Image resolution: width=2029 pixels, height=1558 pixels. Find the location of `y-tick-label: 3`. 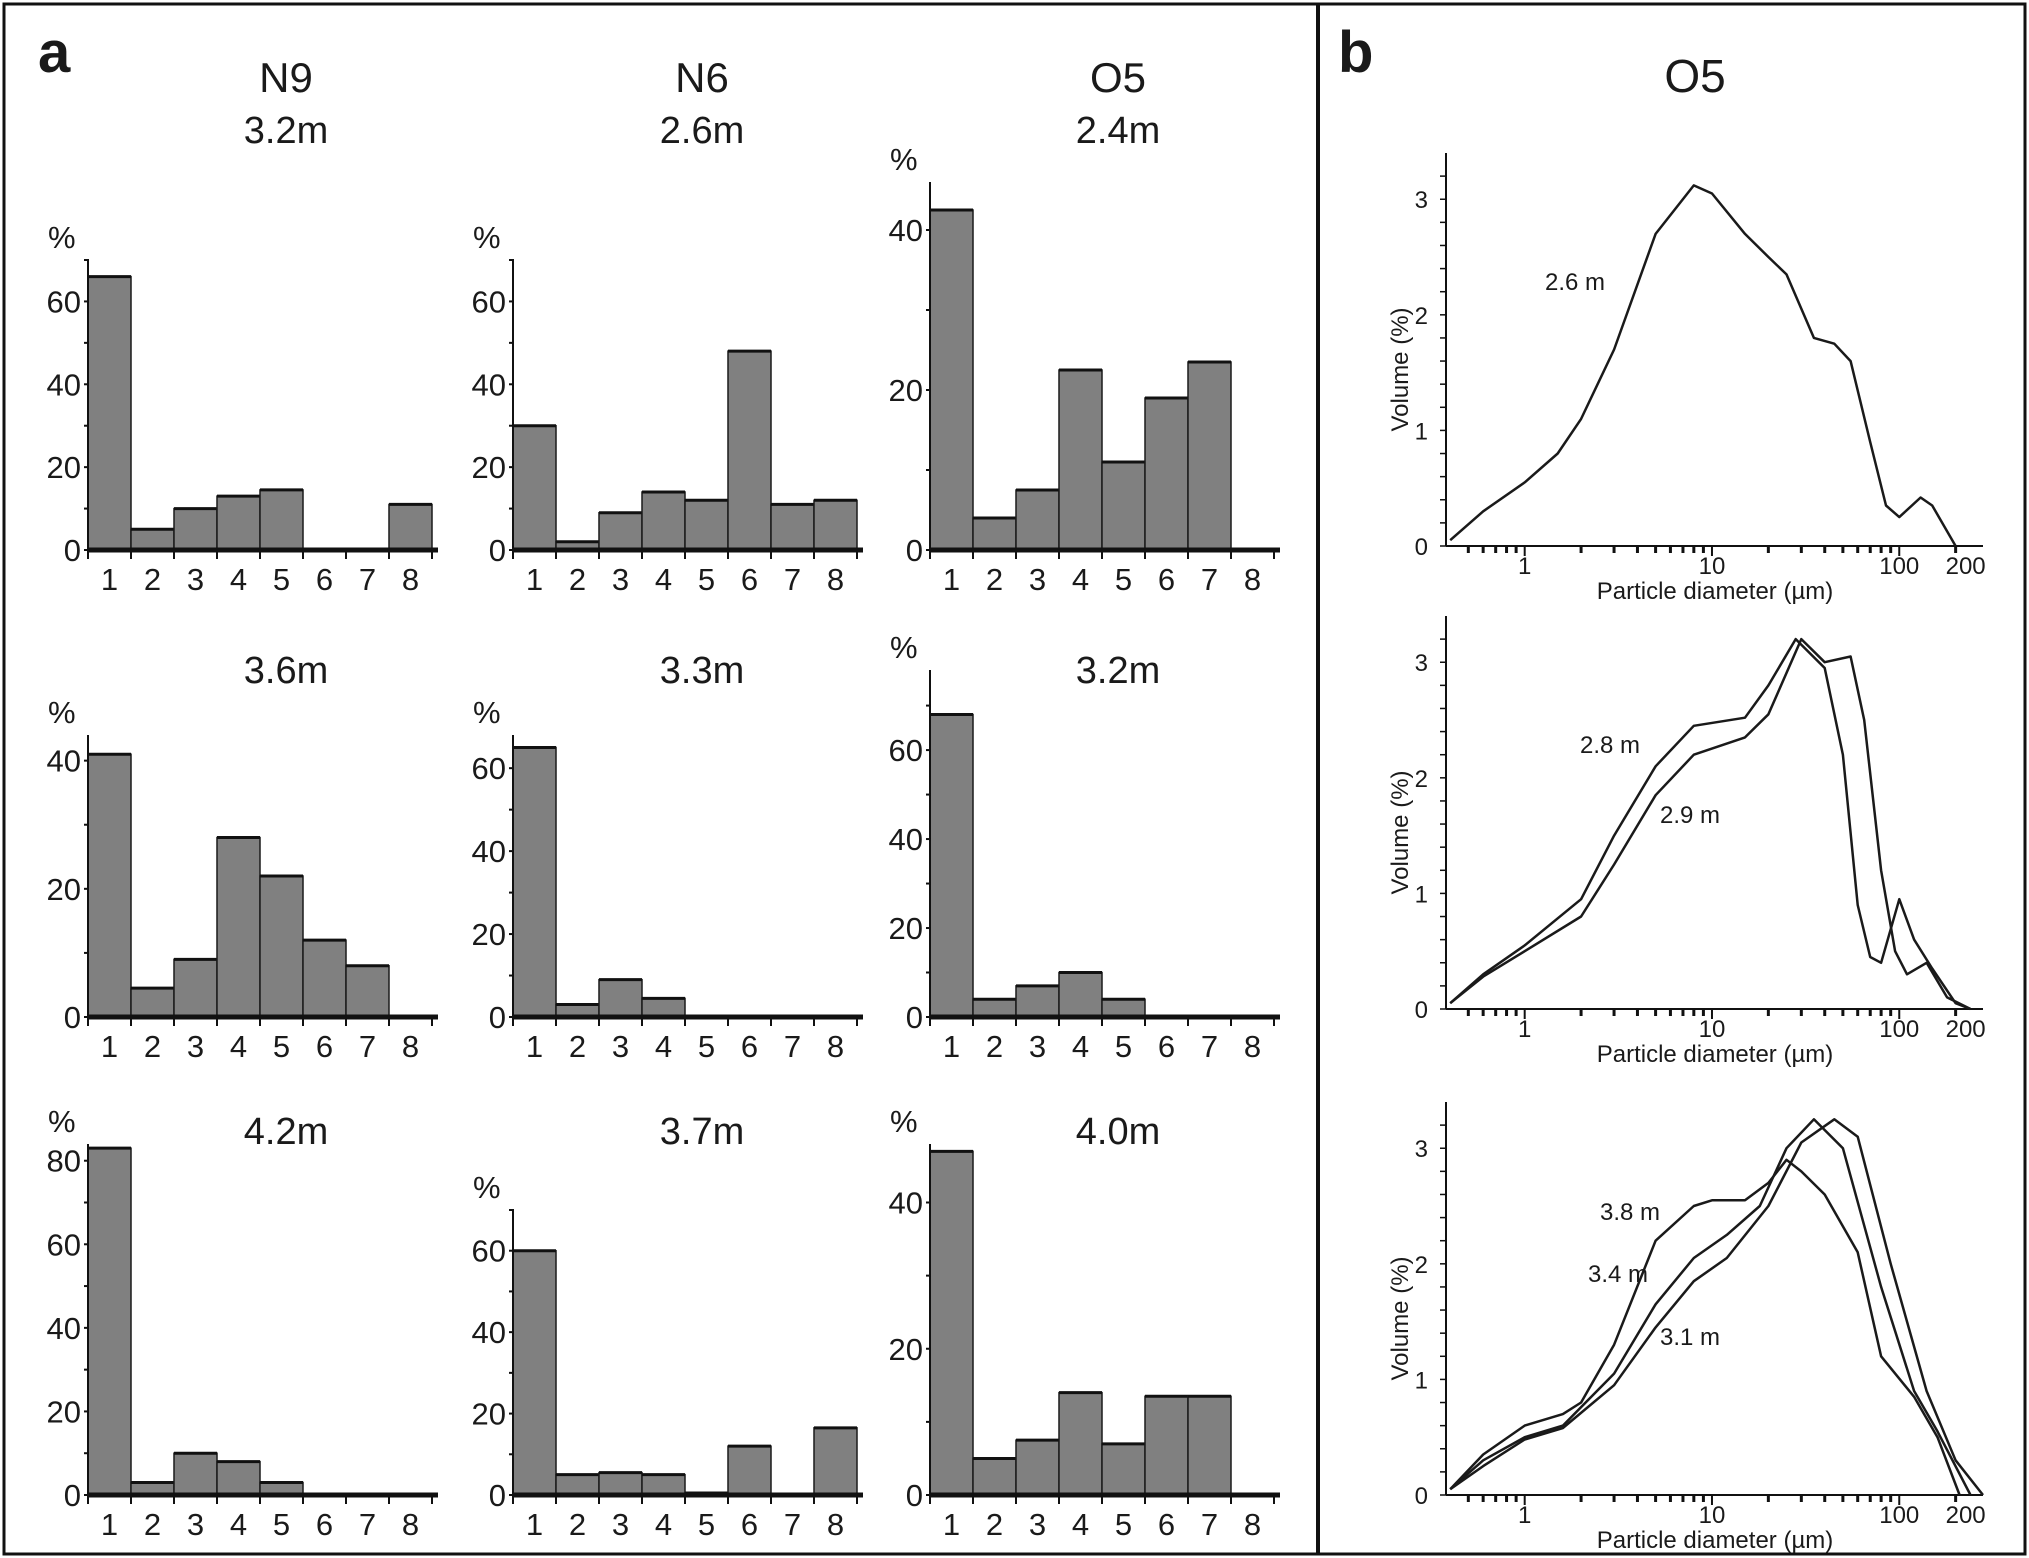

y-tick-label: 3 is located at coordinates (1421, 1149).